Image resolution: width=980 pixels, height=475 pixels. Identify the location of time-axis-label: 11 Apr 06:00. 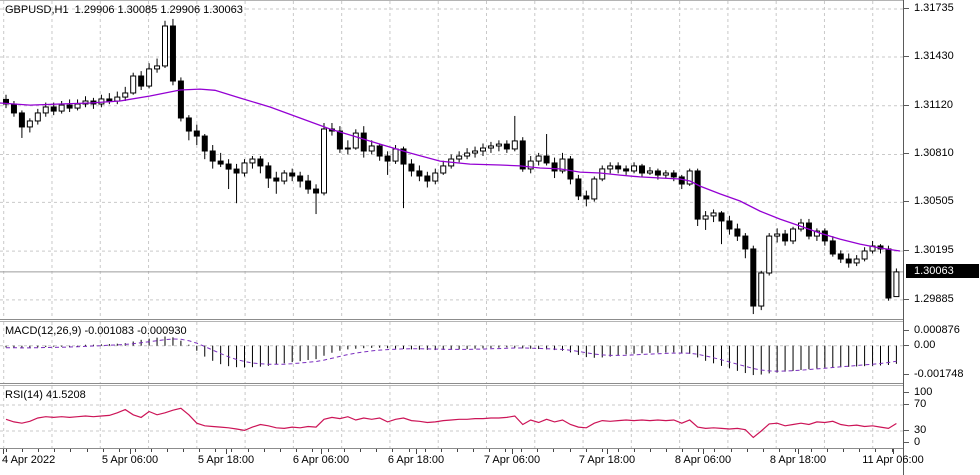
(893, 460).